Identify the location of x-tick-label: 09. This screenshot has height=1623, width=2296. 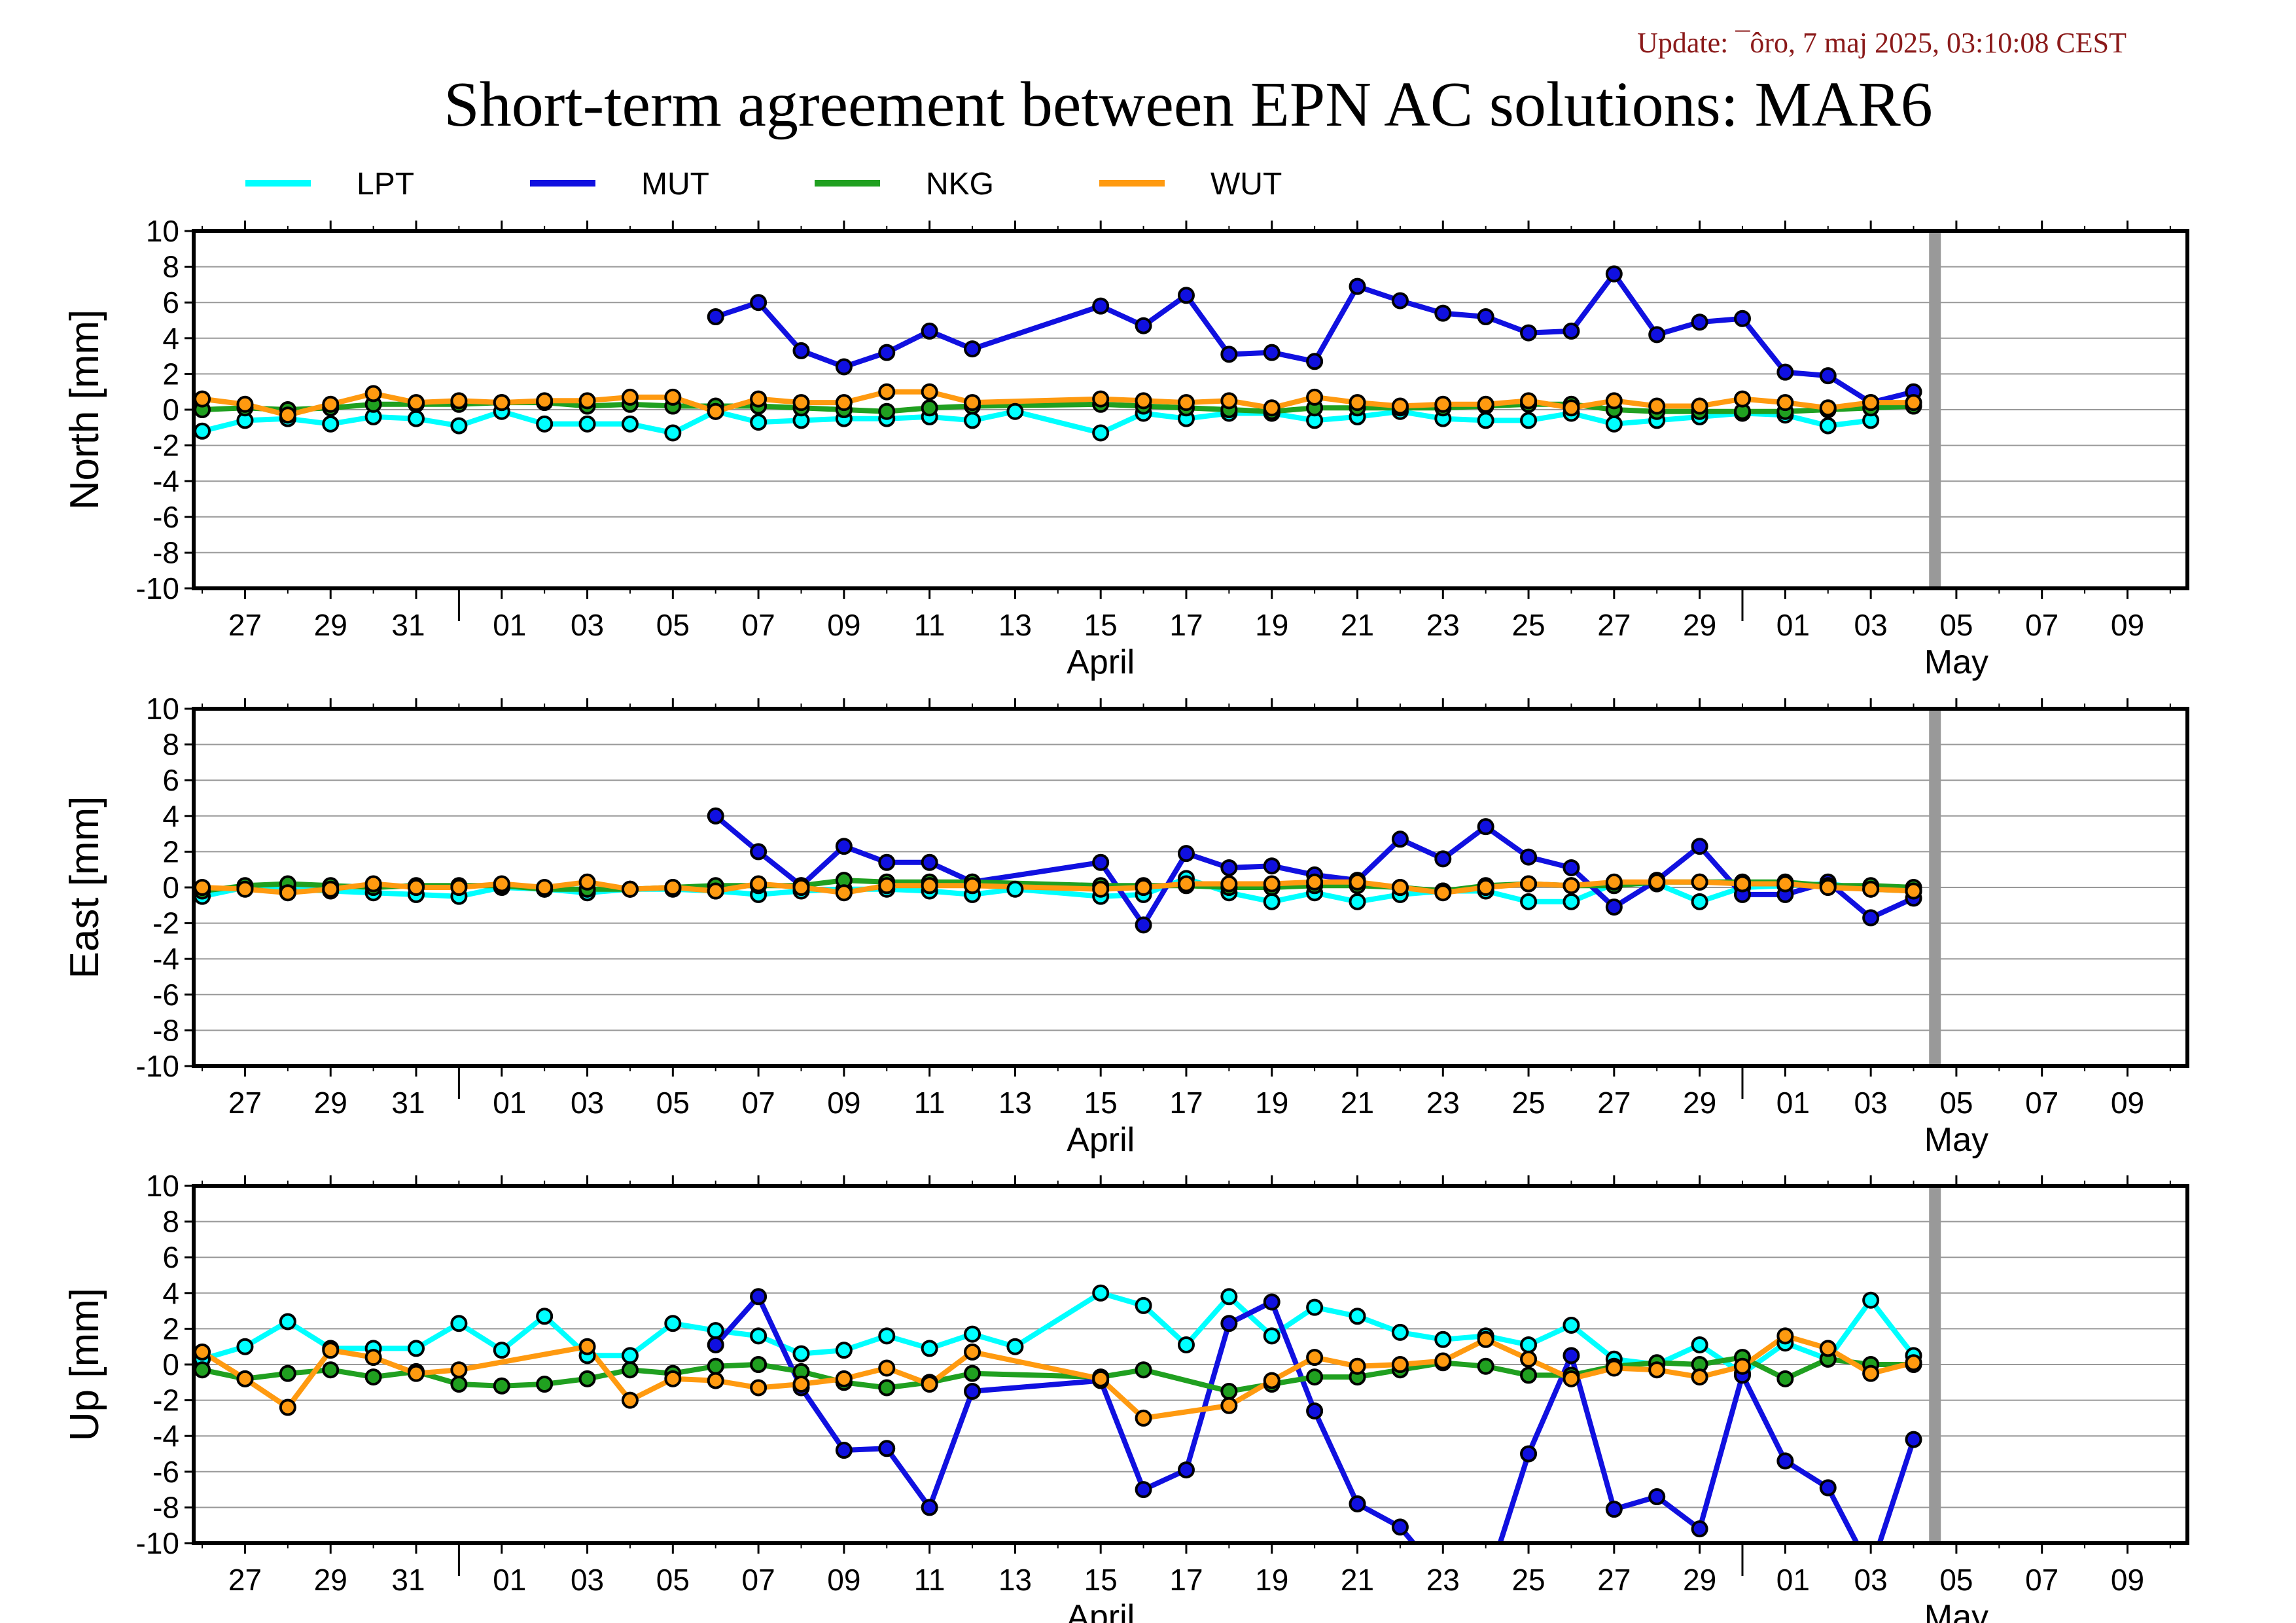
(844, 1580).